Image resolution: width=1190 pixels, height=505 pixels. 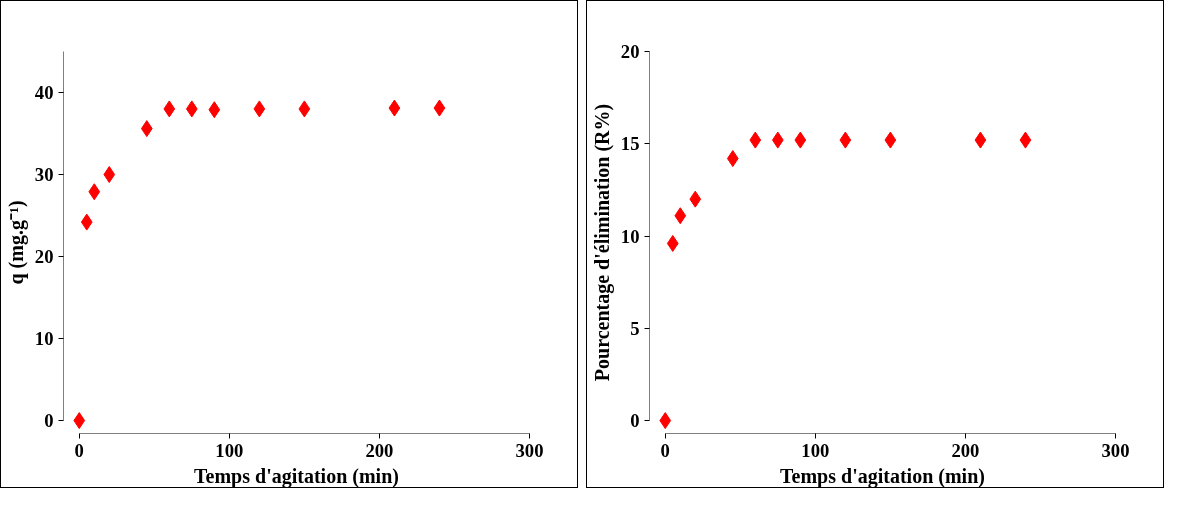 What do you see at coordinates (630, 144) in the screenshot?
I see `y-tick-label: 15` at bounding box center [630, 144].